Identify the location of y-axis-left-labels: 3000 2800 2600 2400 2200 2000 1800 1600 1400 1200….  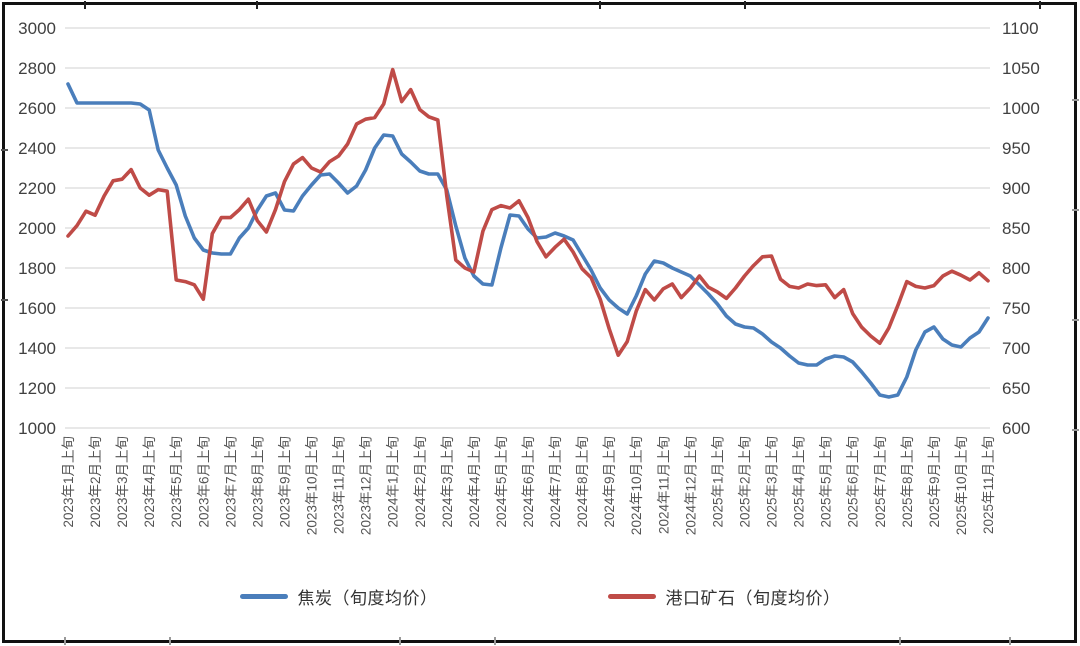
(37, 228).